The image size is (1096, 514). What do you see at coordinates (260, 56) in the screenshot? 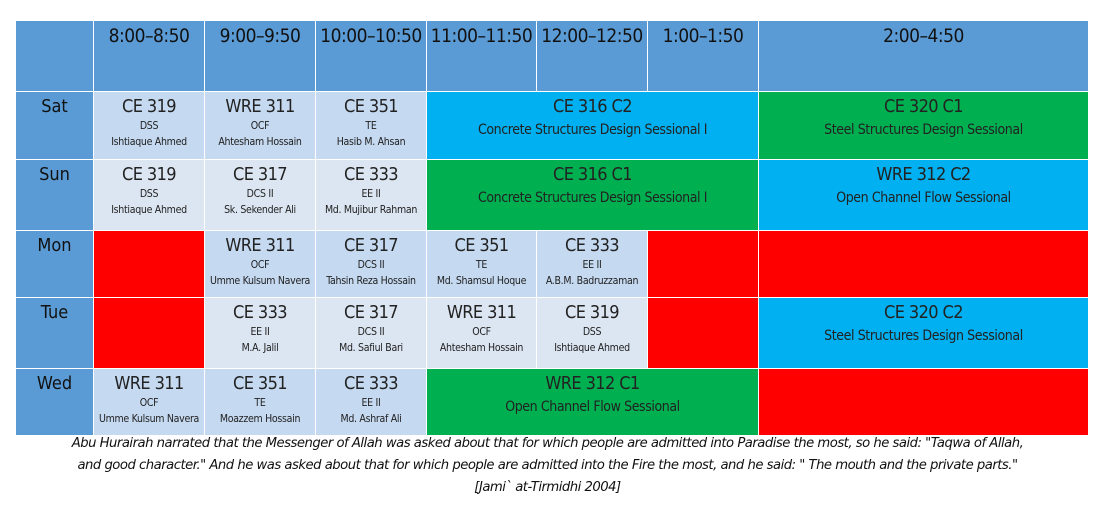
I see `time-header: 9:00–9:50` at bounding box center [260, 56].